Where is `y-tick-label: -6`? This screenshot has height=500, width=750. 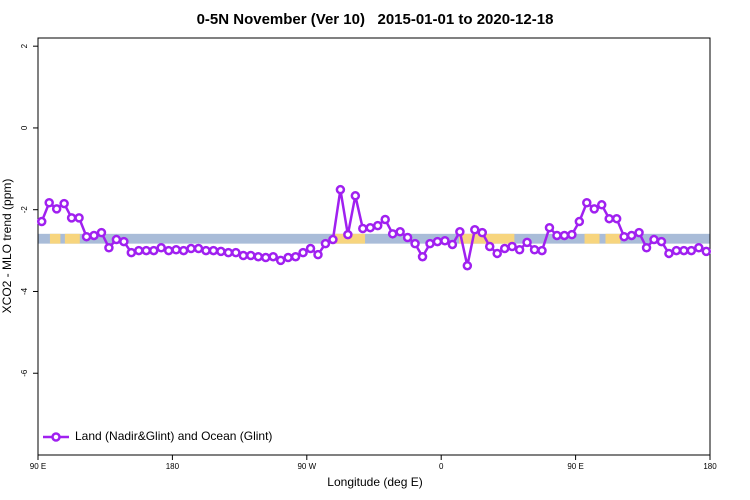
y-tick-label: -6 is located at coordinates (24, 373).